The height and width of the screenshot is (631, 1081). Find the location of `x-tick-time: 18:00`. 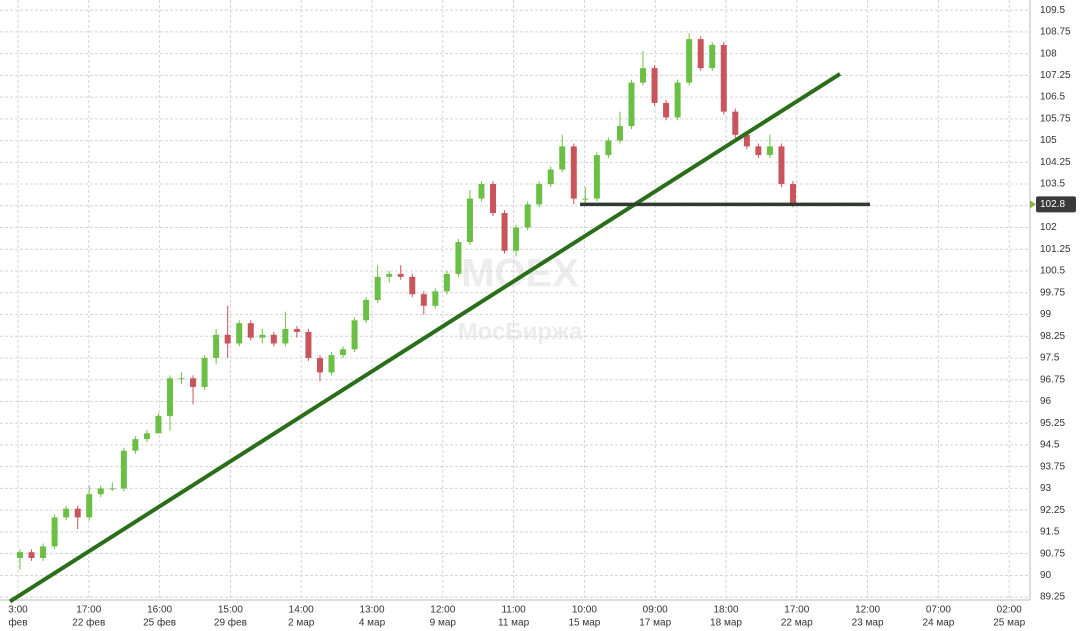

x-tick-time: 18:00 is located at coordinates (725, 610).